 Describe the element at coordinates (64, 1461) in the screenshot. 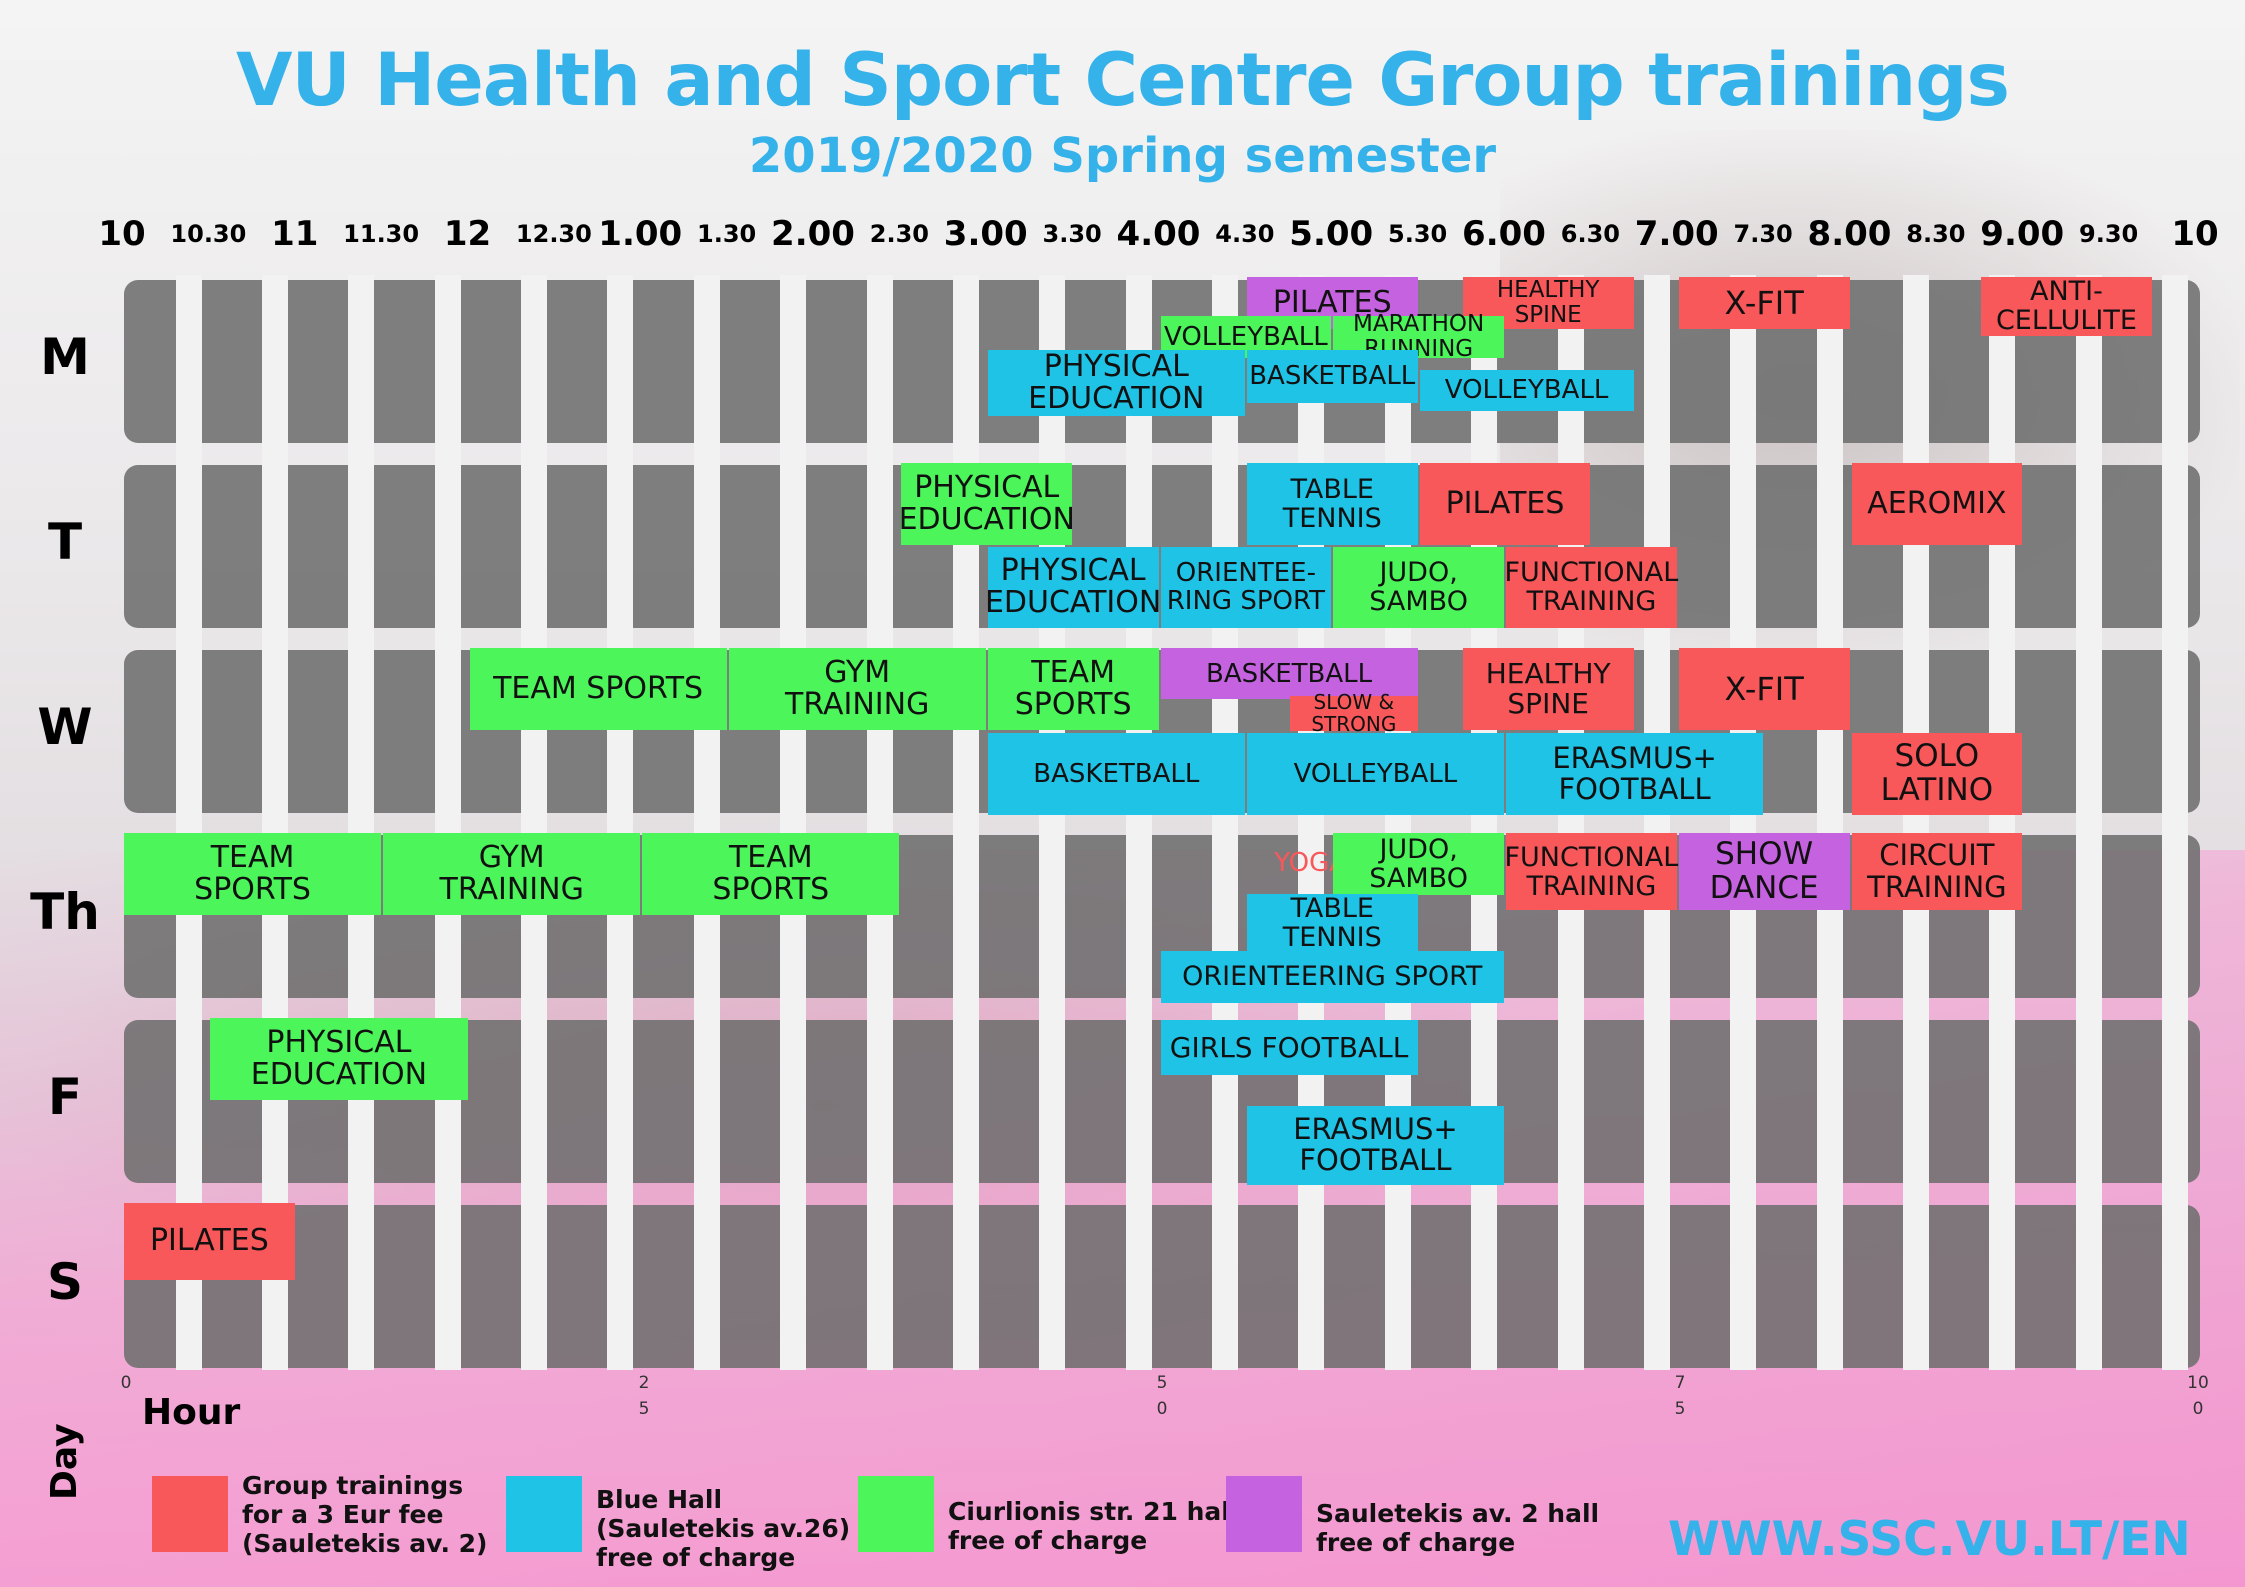

I see `axis-day-label: Day` at that location.